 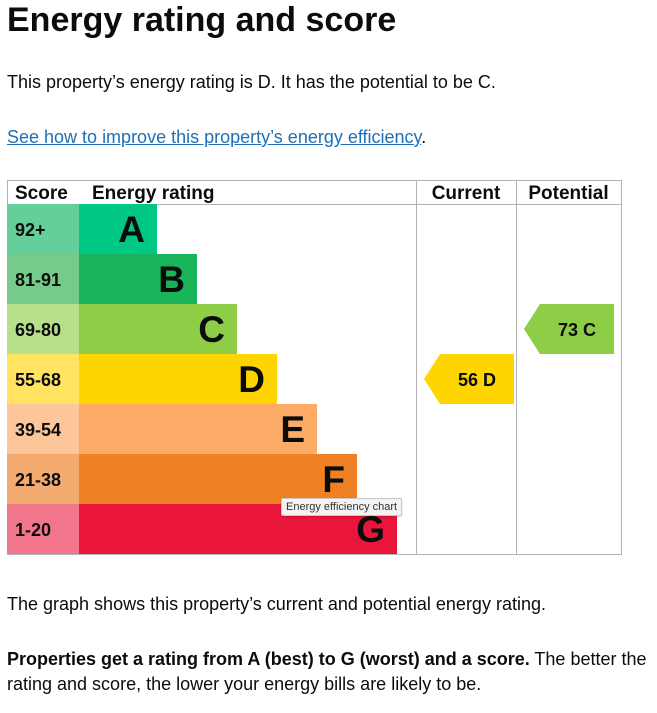 I want to click on score-range-c: 69-80, so click(x=38, y=330).